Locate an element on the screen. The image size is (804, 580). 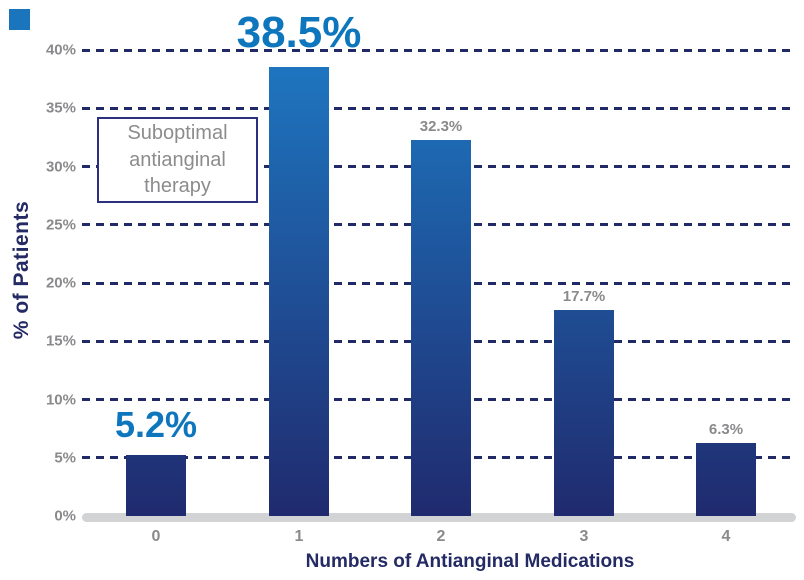
x-tick-label-4: 4 is located at coordinates (726, 536).